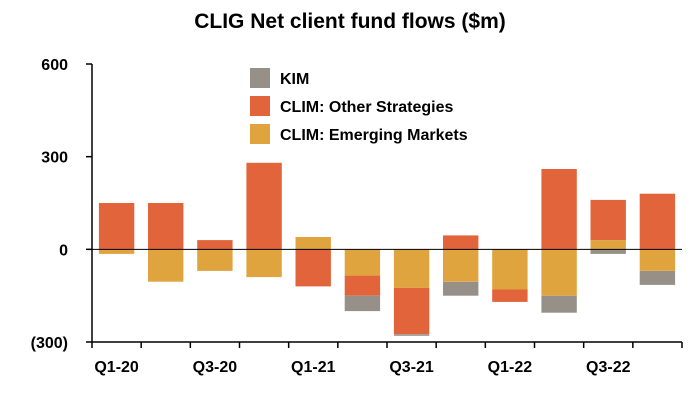  What do you see at coordinates (350, 21) in the screenshot?
I see `chart-title: CLIG Net client fund flows ($m)` at bounding box center [350, 21].